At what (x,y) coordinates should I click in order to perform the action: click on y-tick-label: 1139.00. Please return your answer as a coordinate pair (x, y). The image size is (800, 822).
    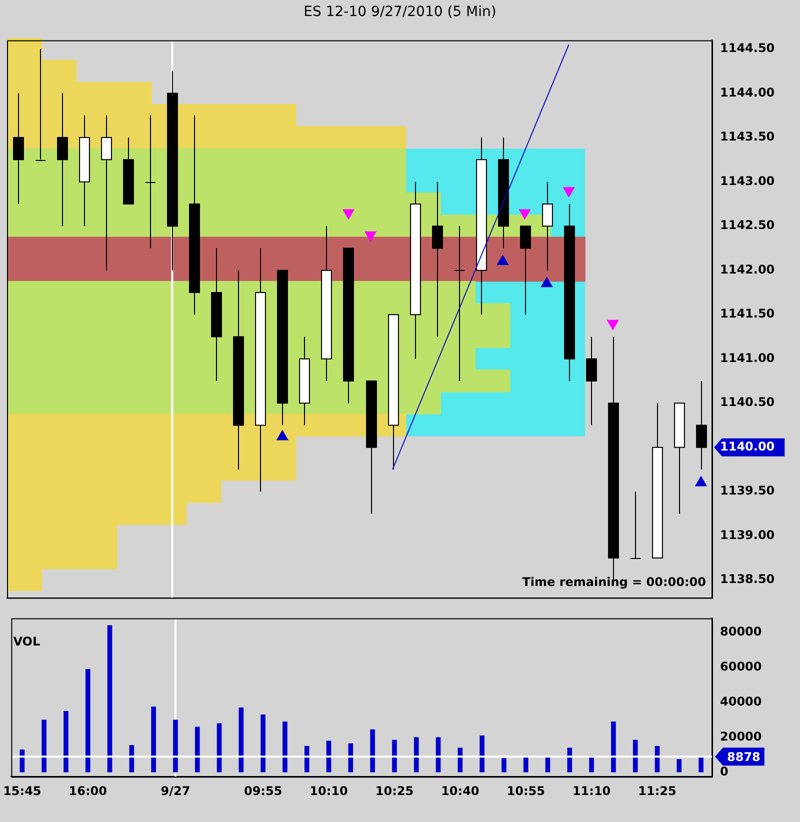
    Looking at the image, I should click on (747, 535).